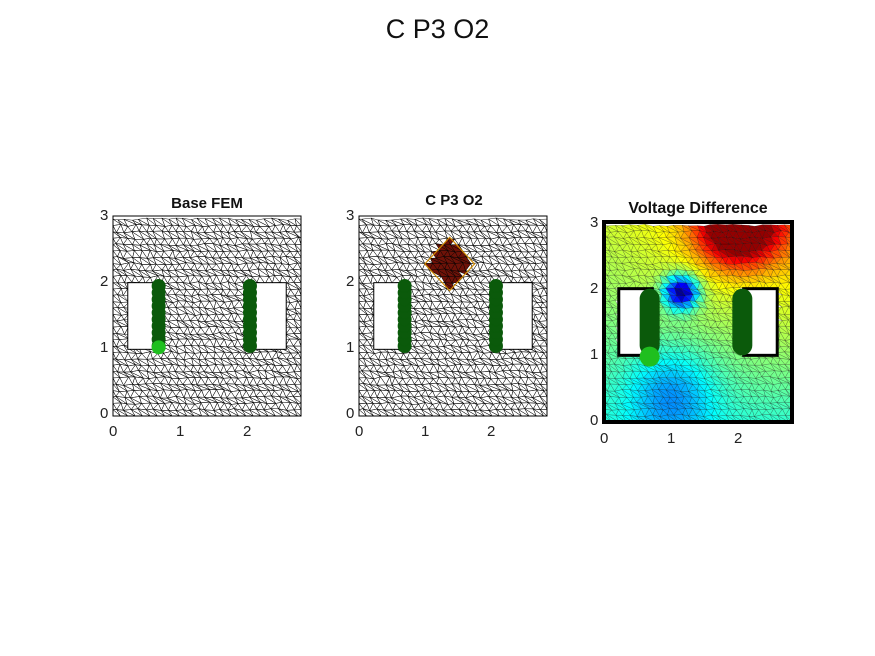 The width and height of the screenshot is (875, 656). I want to click on panel-title-base-fem: Base FEM, so click(207, 203).